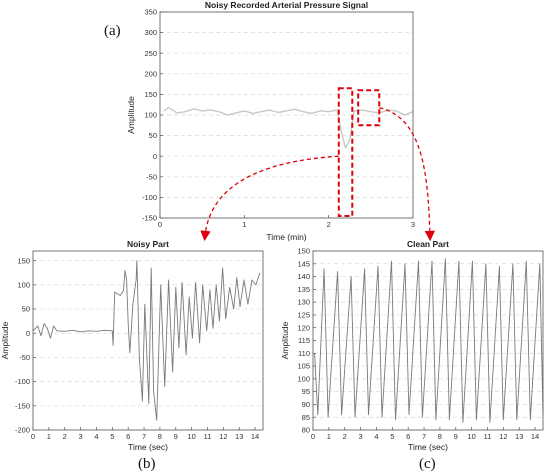 This screenshot has height=476, width=550. Describe the element at coordinates (150, 53) in the screenshot. I see `y-tick-label: 250` at that location.